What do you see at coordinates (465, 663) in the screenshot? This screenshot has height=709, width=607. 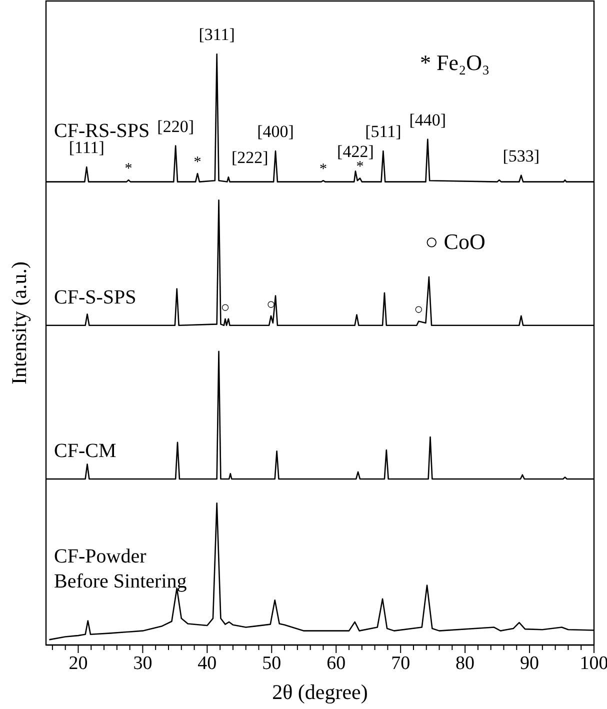 I see `x-tick-label: 80` at bounding box center [465, 663].